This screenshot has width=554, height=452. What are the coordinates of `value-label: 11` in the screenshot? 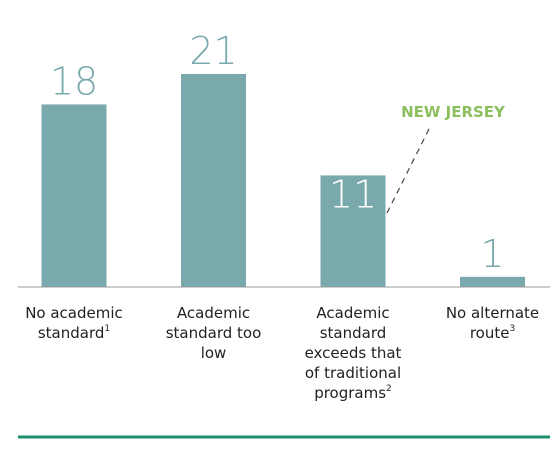 It's located at (353, 194).